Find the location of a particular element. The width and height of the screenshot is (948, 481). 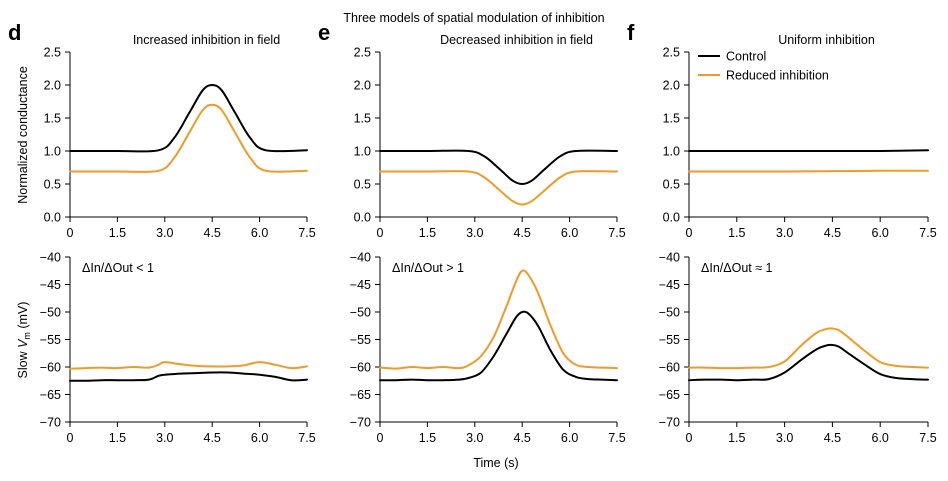

ratio-annotation: ΔIn/ΔOut ≈ 1 is located at coordinates (737, 268).